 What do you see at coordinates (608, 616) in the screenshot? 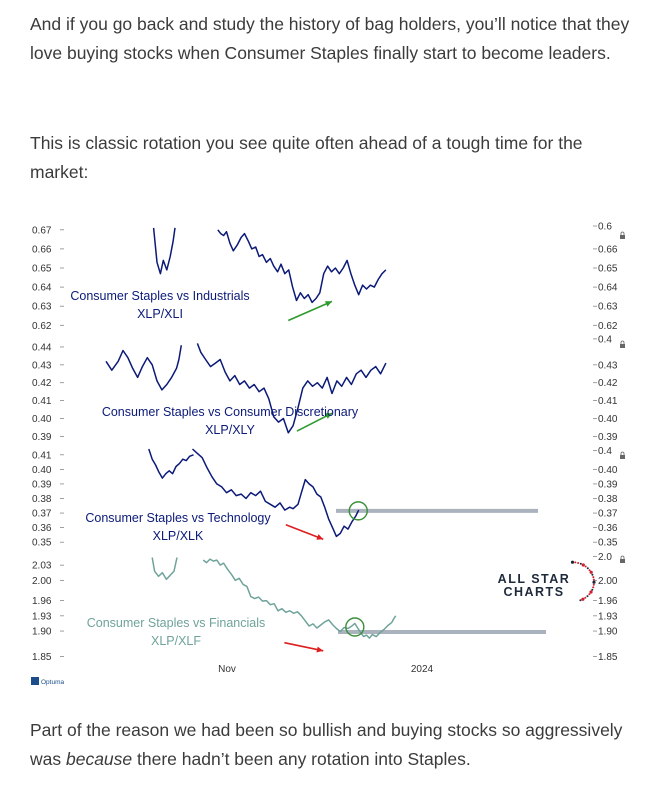
I see `y-tick-right: 1.93` at bounding box center [608, 616].